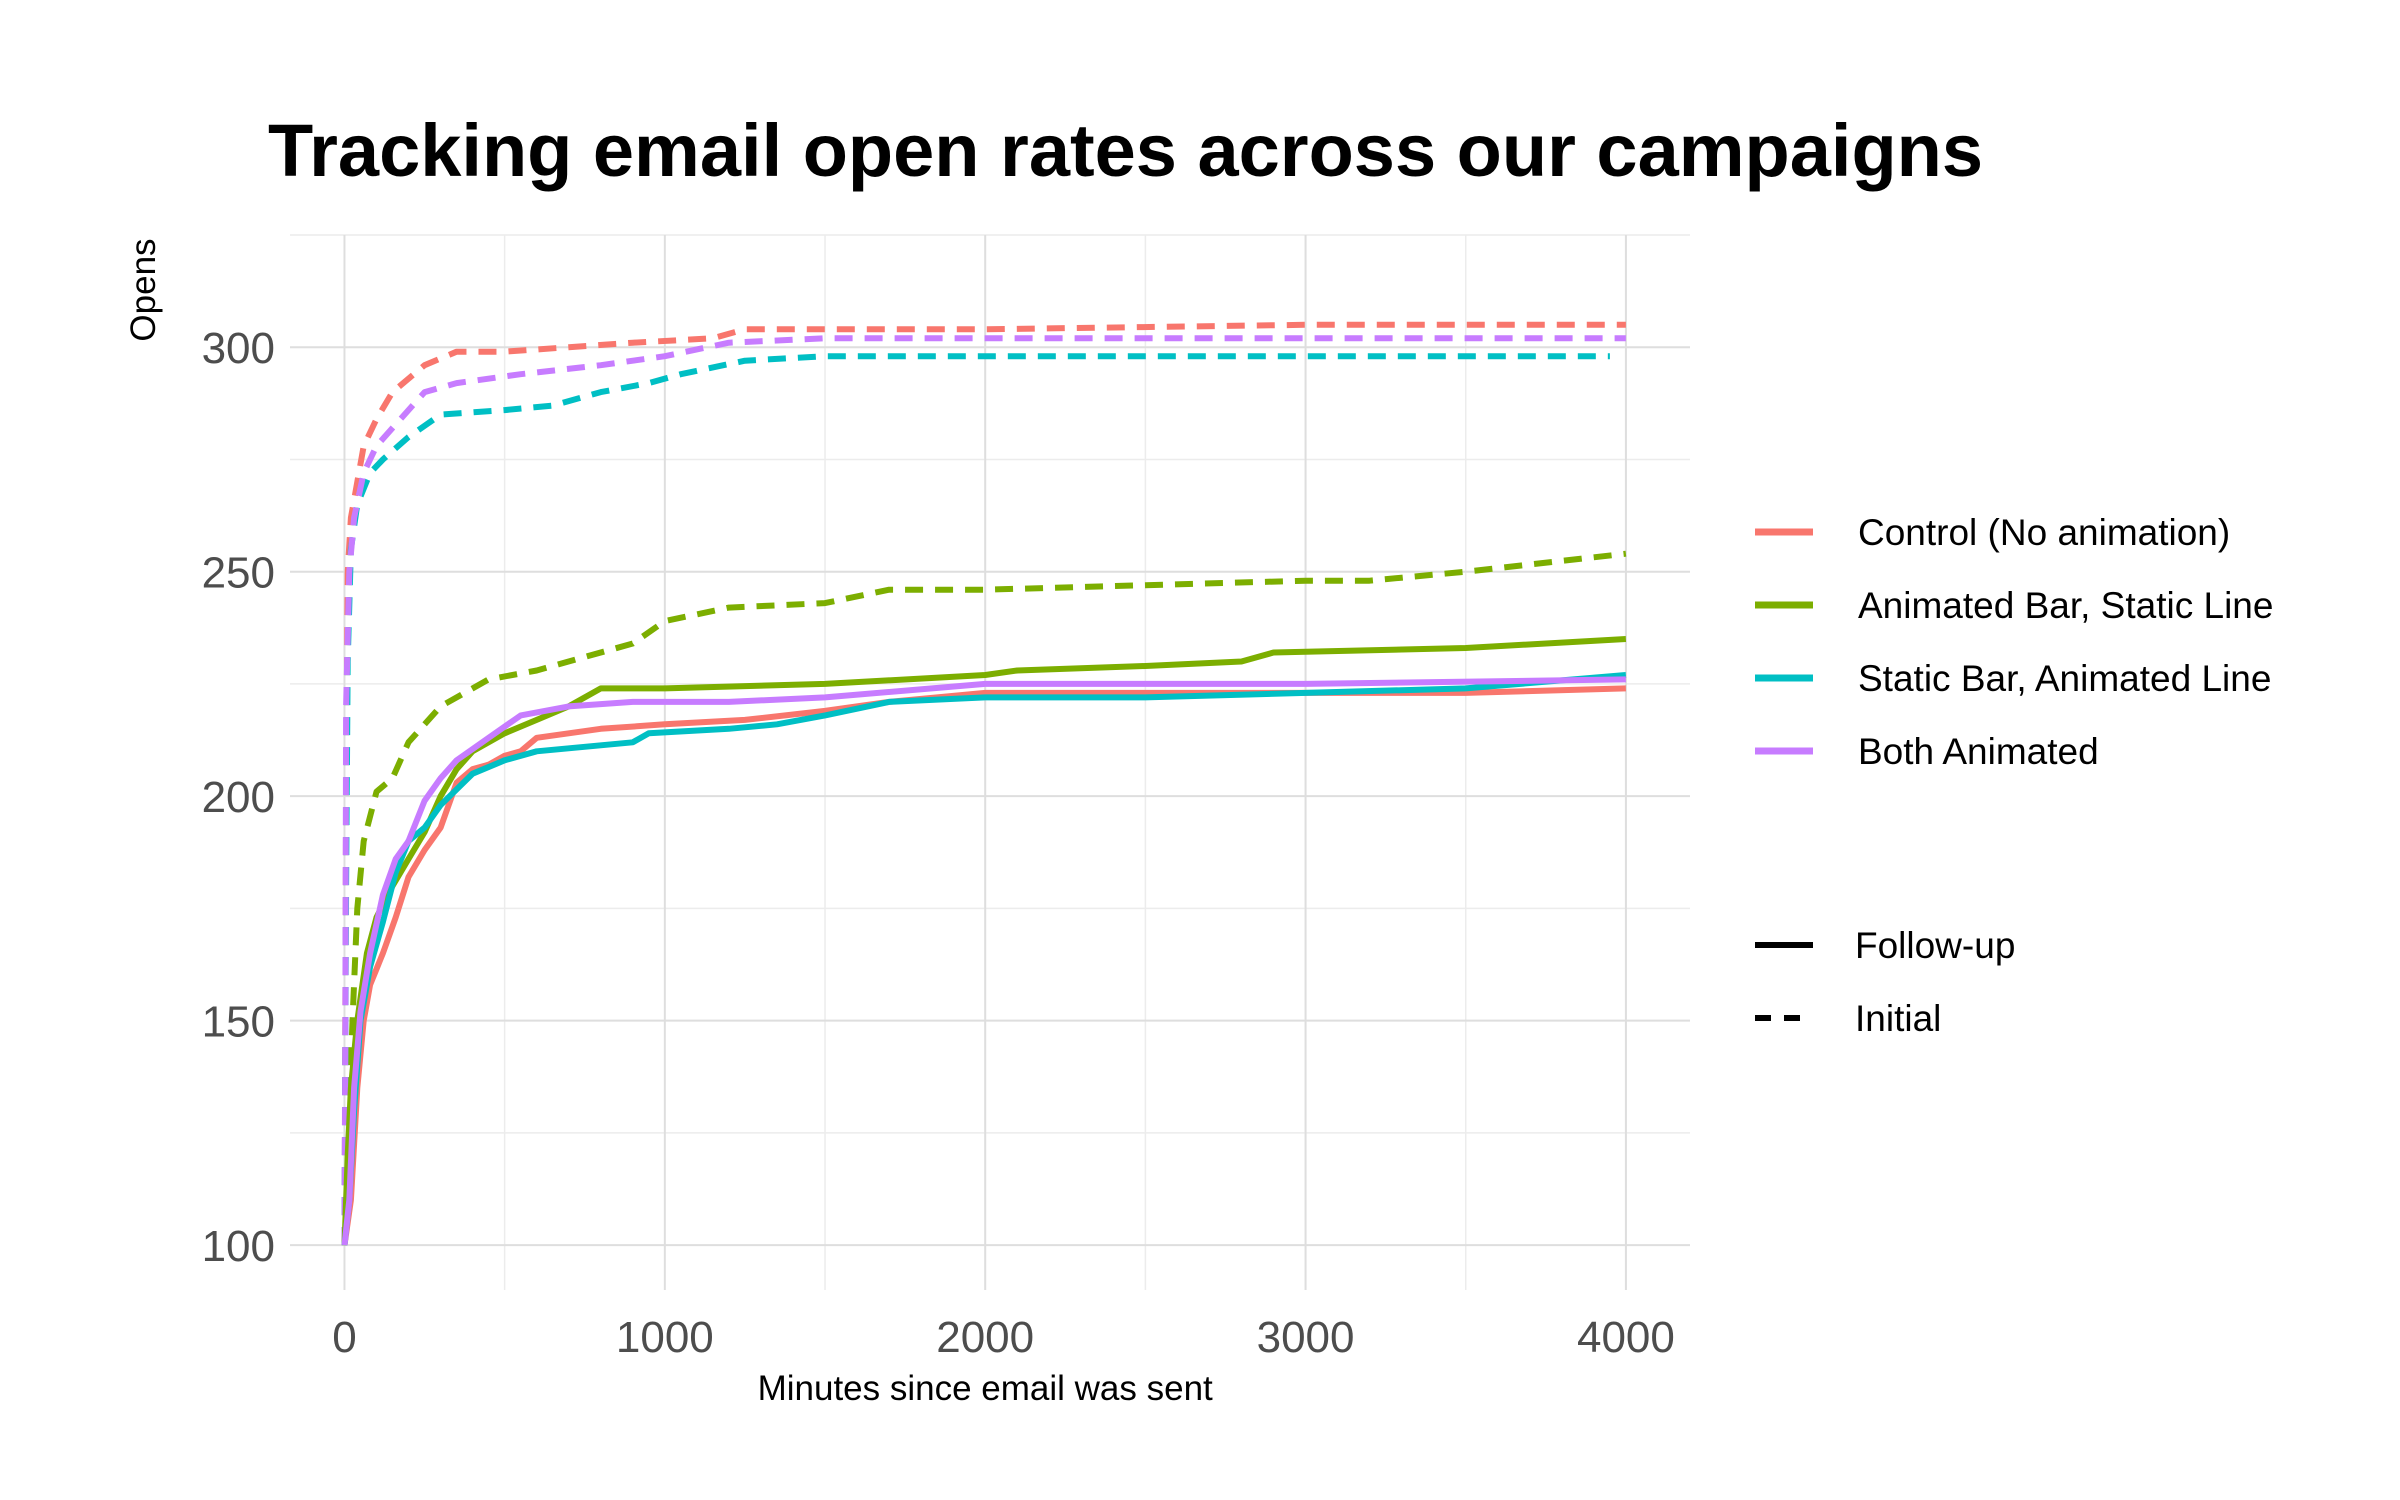 This screenshot has width=2400, height=1500. What do you see at coordinates (238, 573) in the screenshot?
I see `y-tick-label: 250` at bounding box center [238, 573].